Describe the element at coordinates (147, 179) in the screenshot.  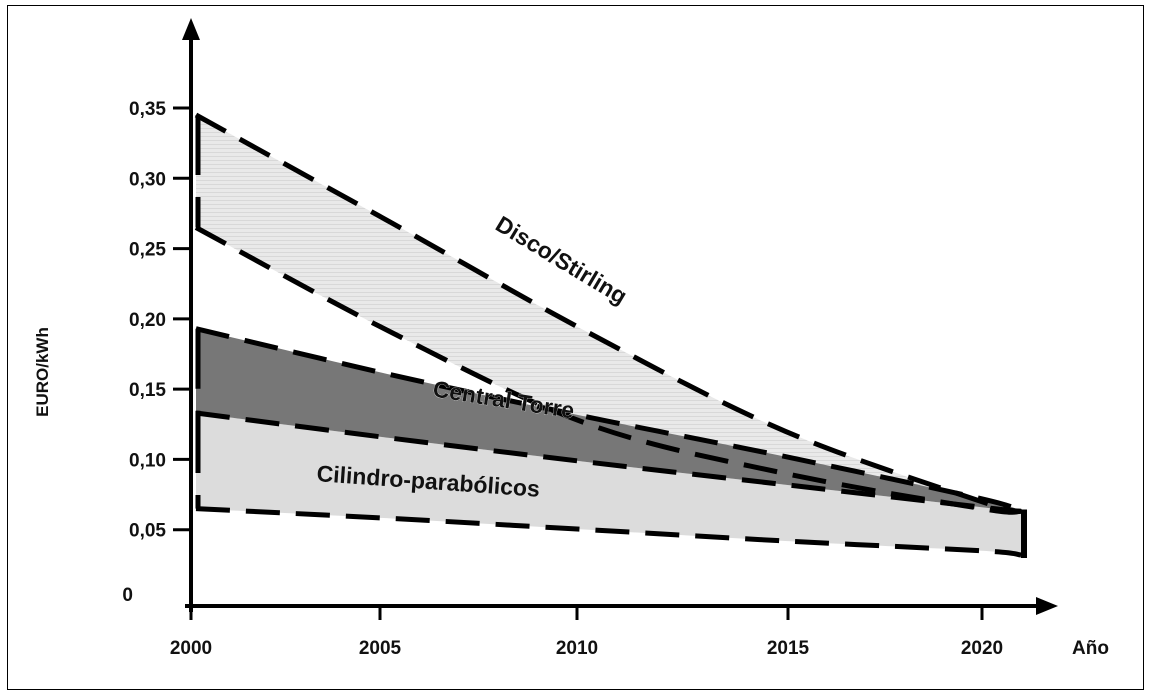
I see `y-tick-label: 0,30` at that location.